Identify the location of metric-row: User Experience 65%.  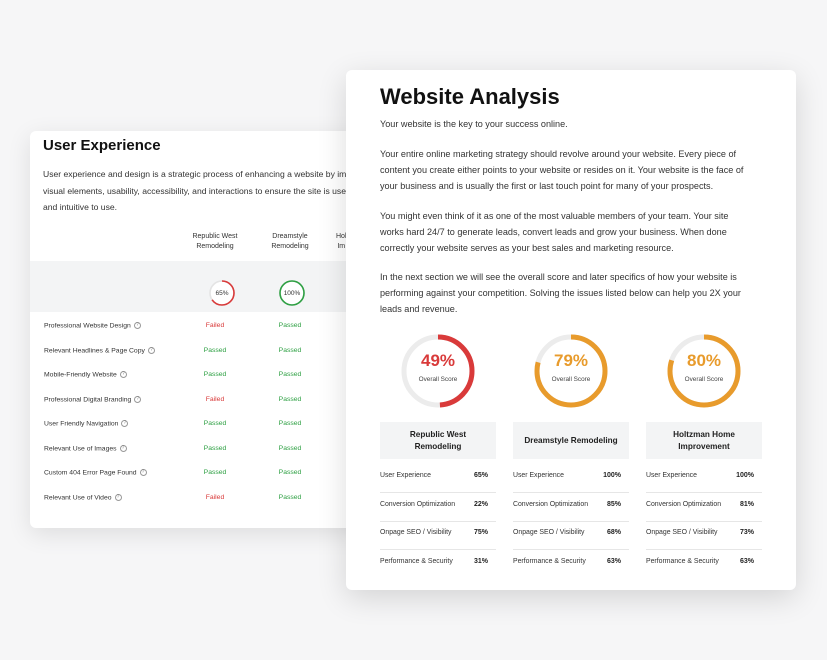
(438, 479).